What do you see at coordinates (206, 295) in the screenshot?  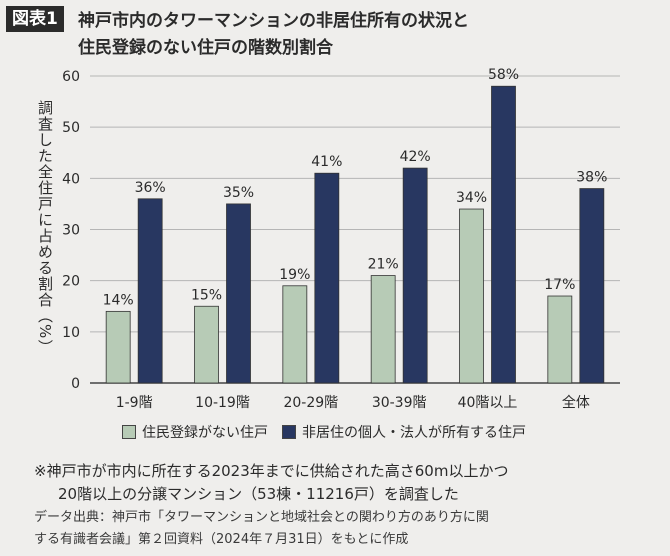 I see `data-label: 15%` at bounding box center [206, 295].